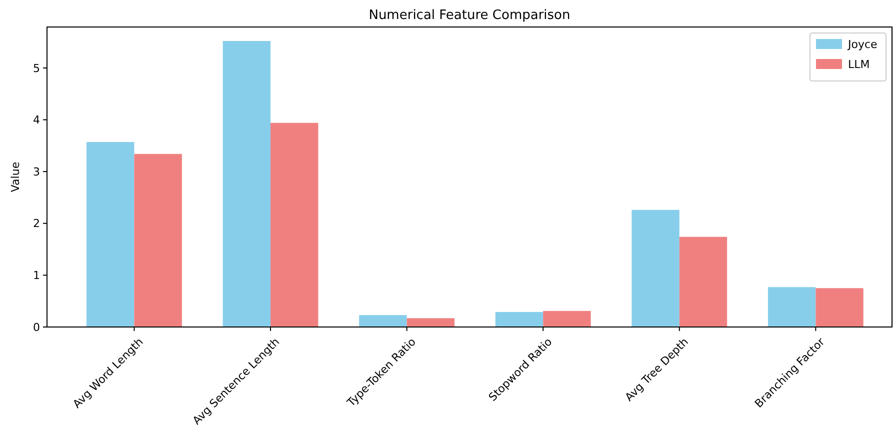 This screenshot has width=893, height=439. Describe the element at coordinates (36, 223) in the screenshot. I see `y-tick-label: 2` at that location.